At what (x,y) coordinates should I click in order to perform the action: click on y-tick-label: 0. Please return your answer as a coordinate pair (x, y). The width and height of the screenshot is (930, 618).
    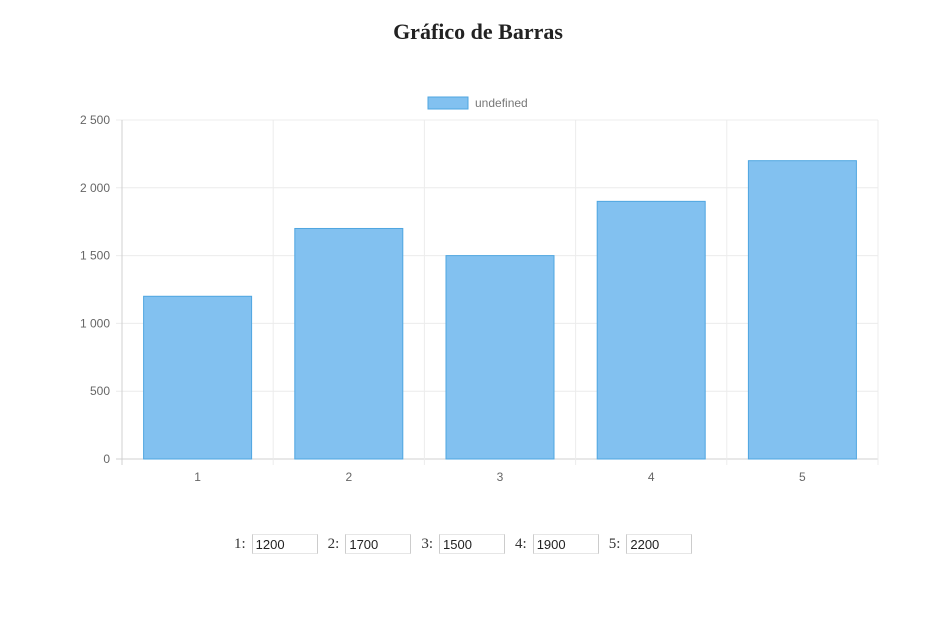
    Looking at the image, I should click on (106, 459).